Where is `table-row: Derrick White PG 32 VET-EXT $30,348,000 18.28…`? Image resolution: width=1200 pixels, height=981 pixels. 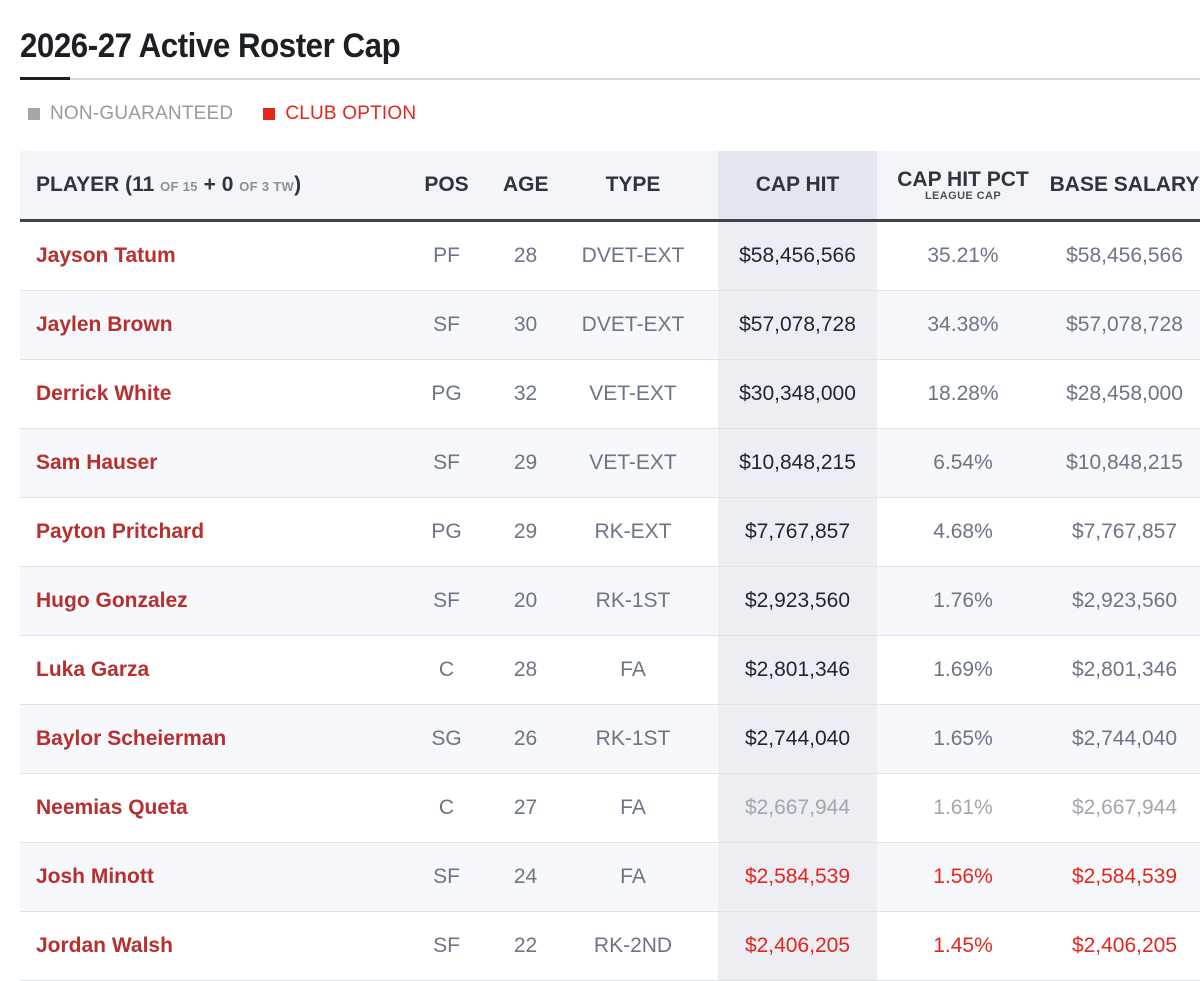 table-row: Derrick White PG 32 VET-EXT $30,348,000 18.28… is located at coordinates (610, 394).